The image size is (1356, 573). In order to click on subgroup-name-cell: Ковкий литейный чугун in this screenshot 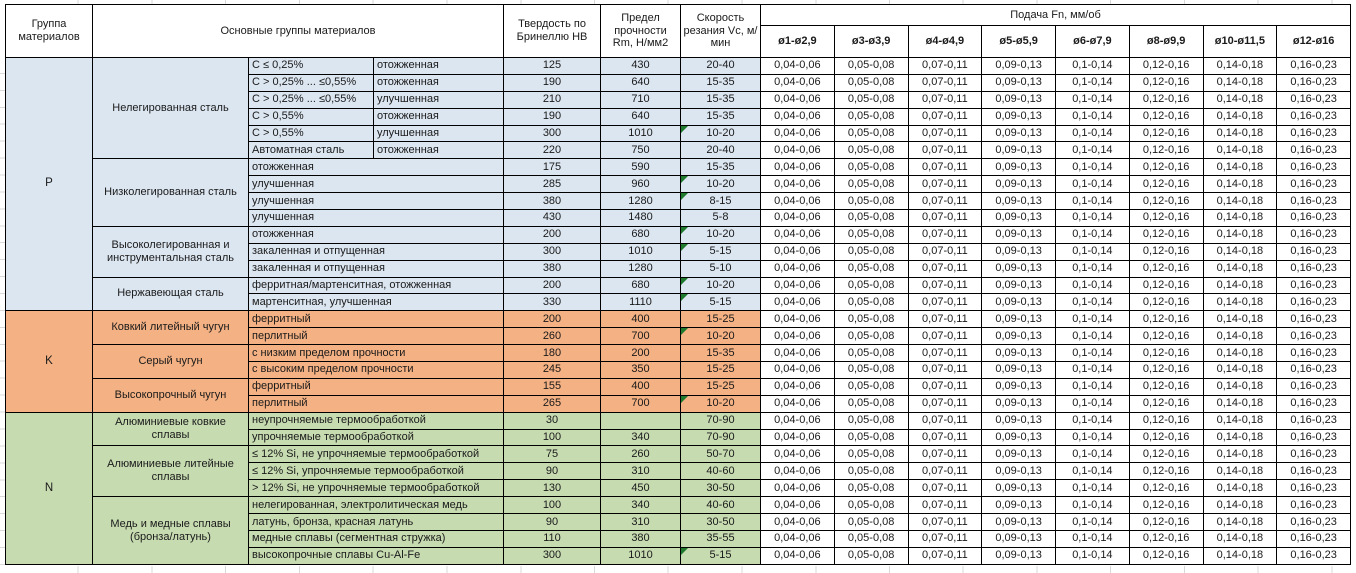, I will do `click(170, 328)`.